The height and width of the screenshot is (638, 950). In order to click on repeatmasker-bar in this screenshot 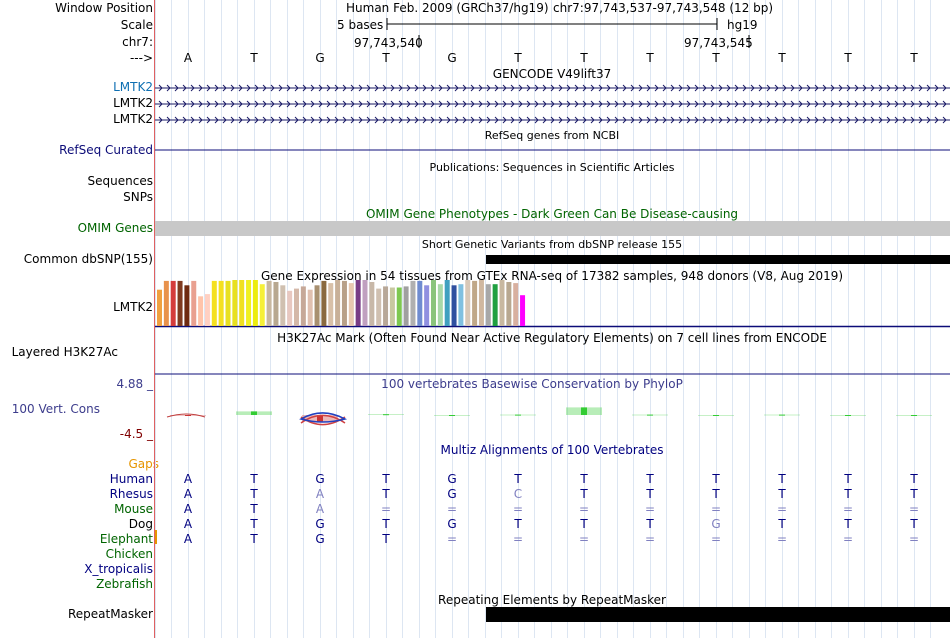, I will do `click(718, 614)`.